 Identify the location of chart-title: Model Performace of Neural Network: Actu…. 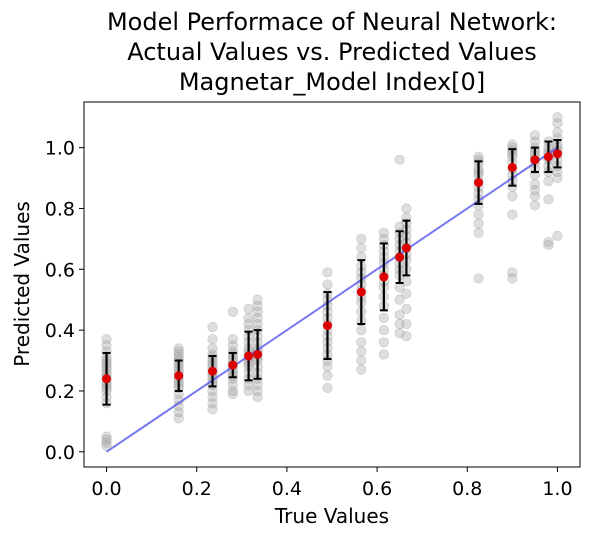
(332, 52).